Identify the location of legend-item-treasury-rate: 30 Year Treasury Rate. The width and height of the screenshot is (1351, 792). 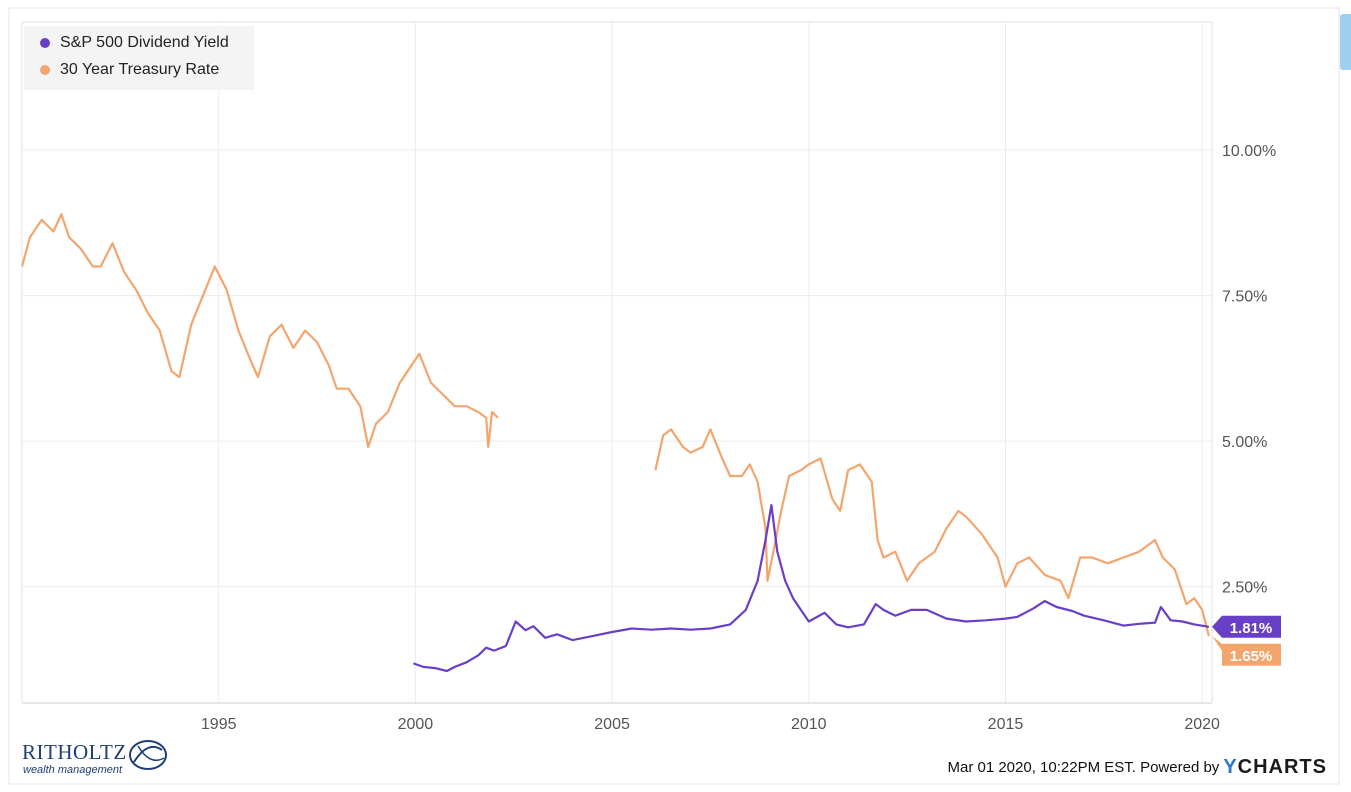
(129, 70).